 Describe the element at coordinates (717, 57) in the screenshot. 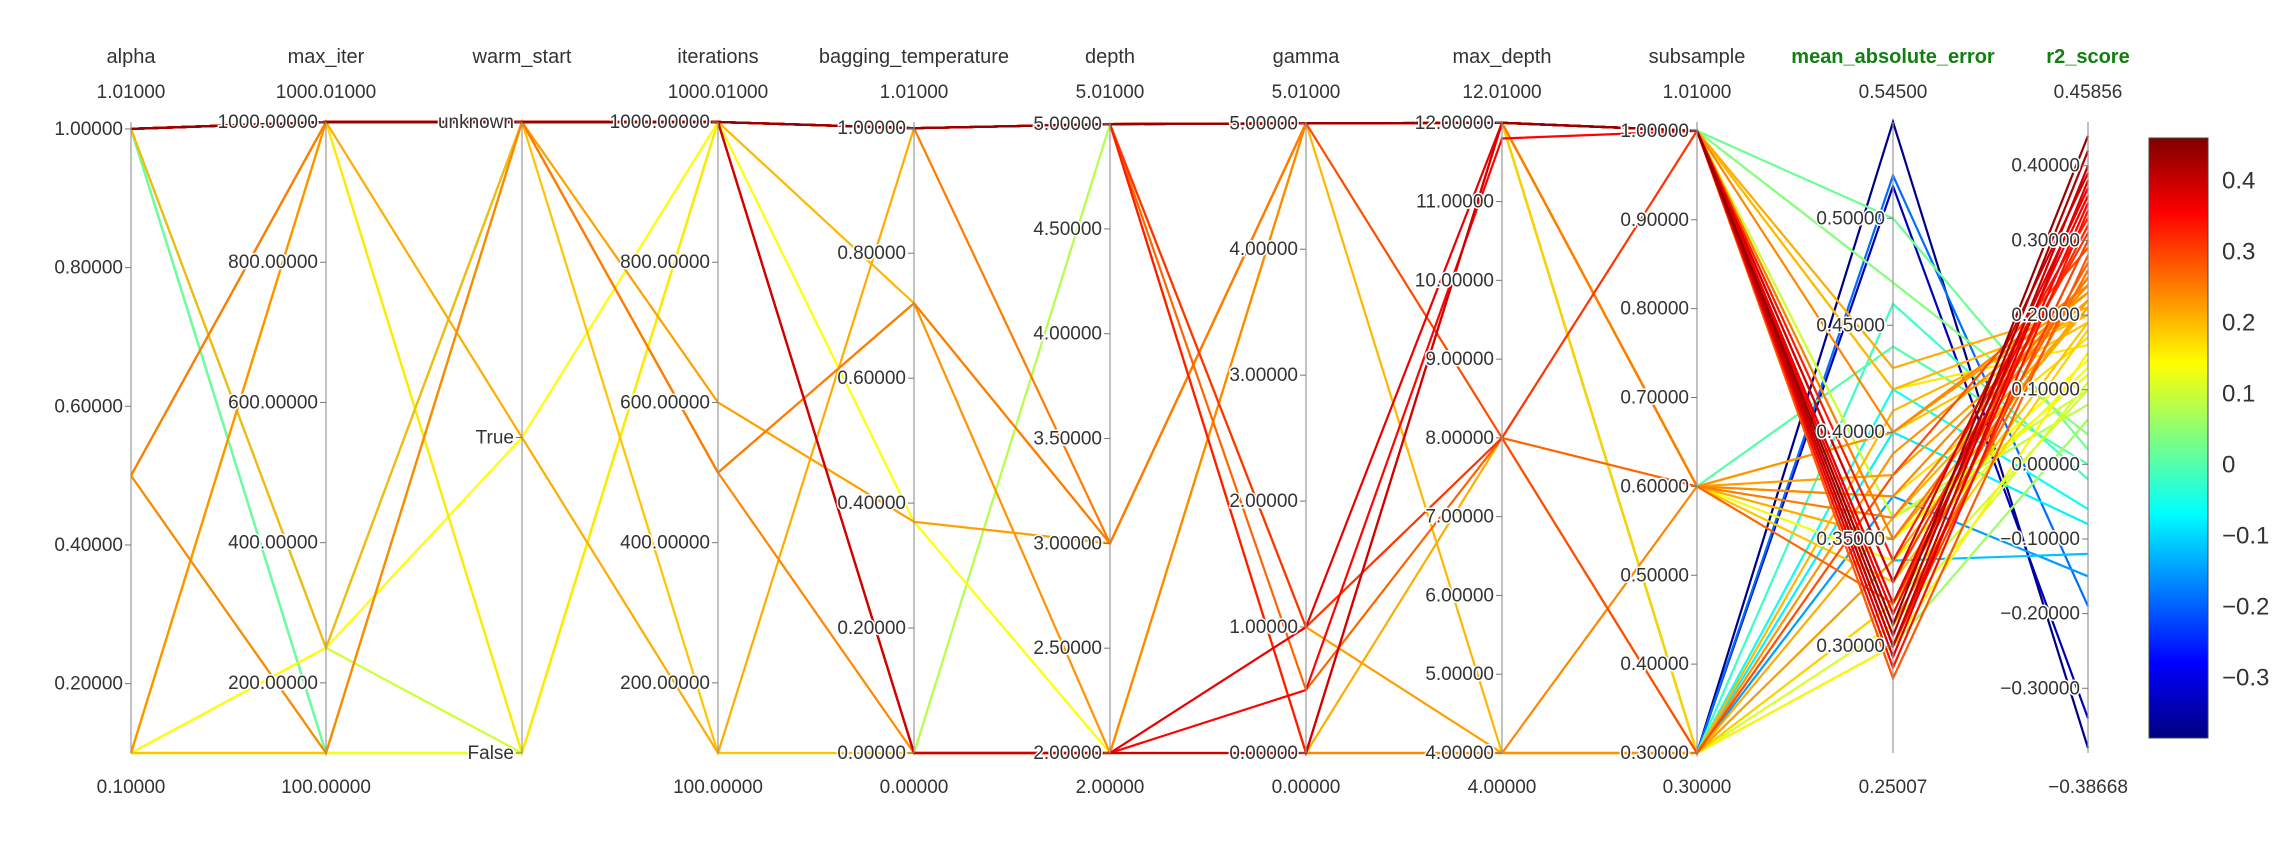

I see `axis-title: iterations` at that location.